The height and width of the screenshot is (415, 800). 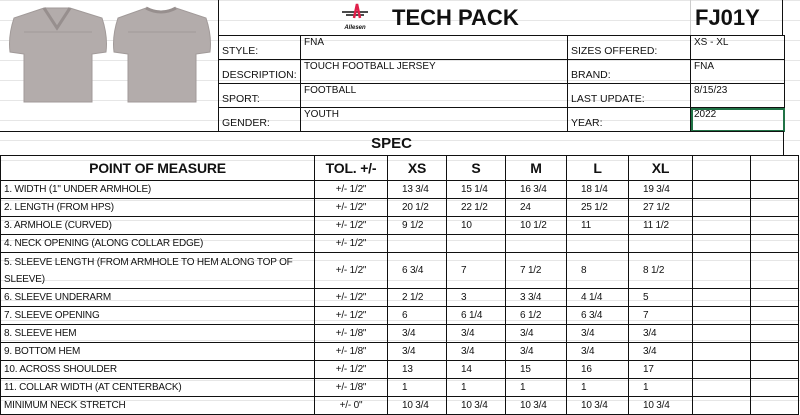 What do you see at coordinates (355, 17) in the screenshot?
I see `brand-logo: Allesen` at bounding box center [355, 17].